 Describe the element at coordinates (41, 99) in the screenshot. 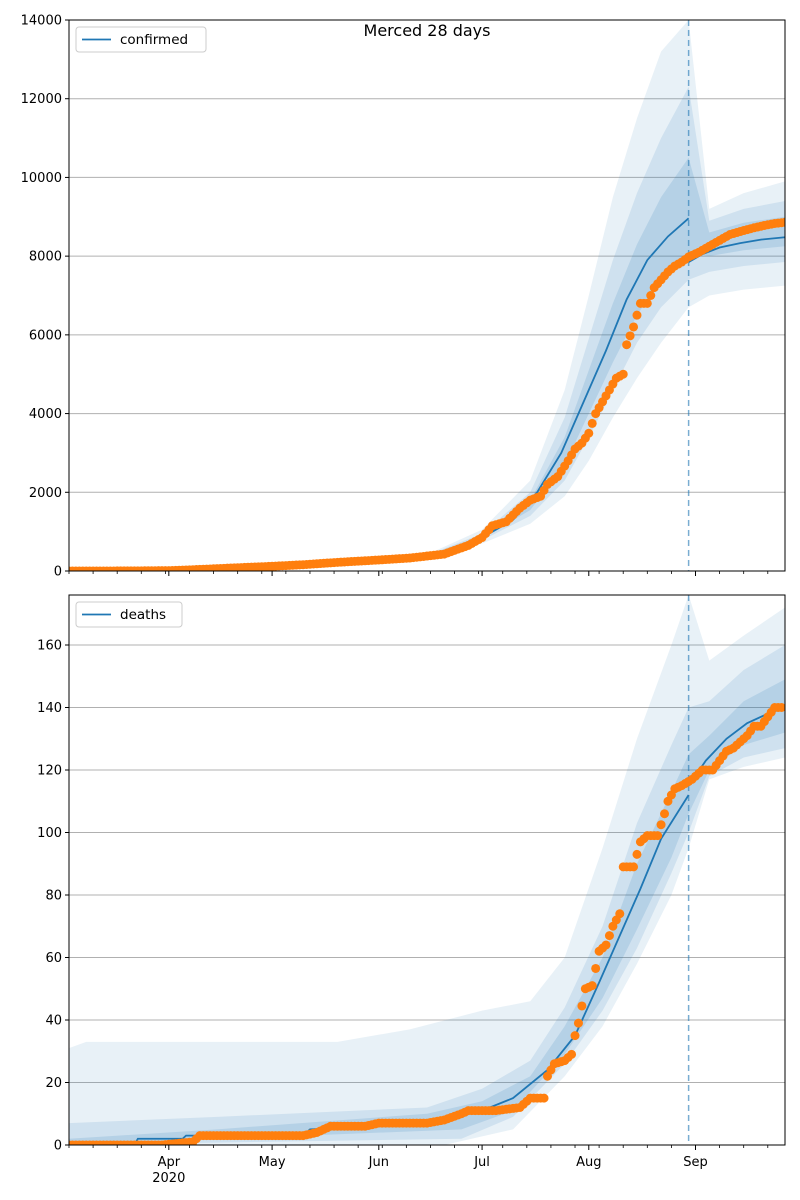

I see `y-tick-label: 12000` at that location.